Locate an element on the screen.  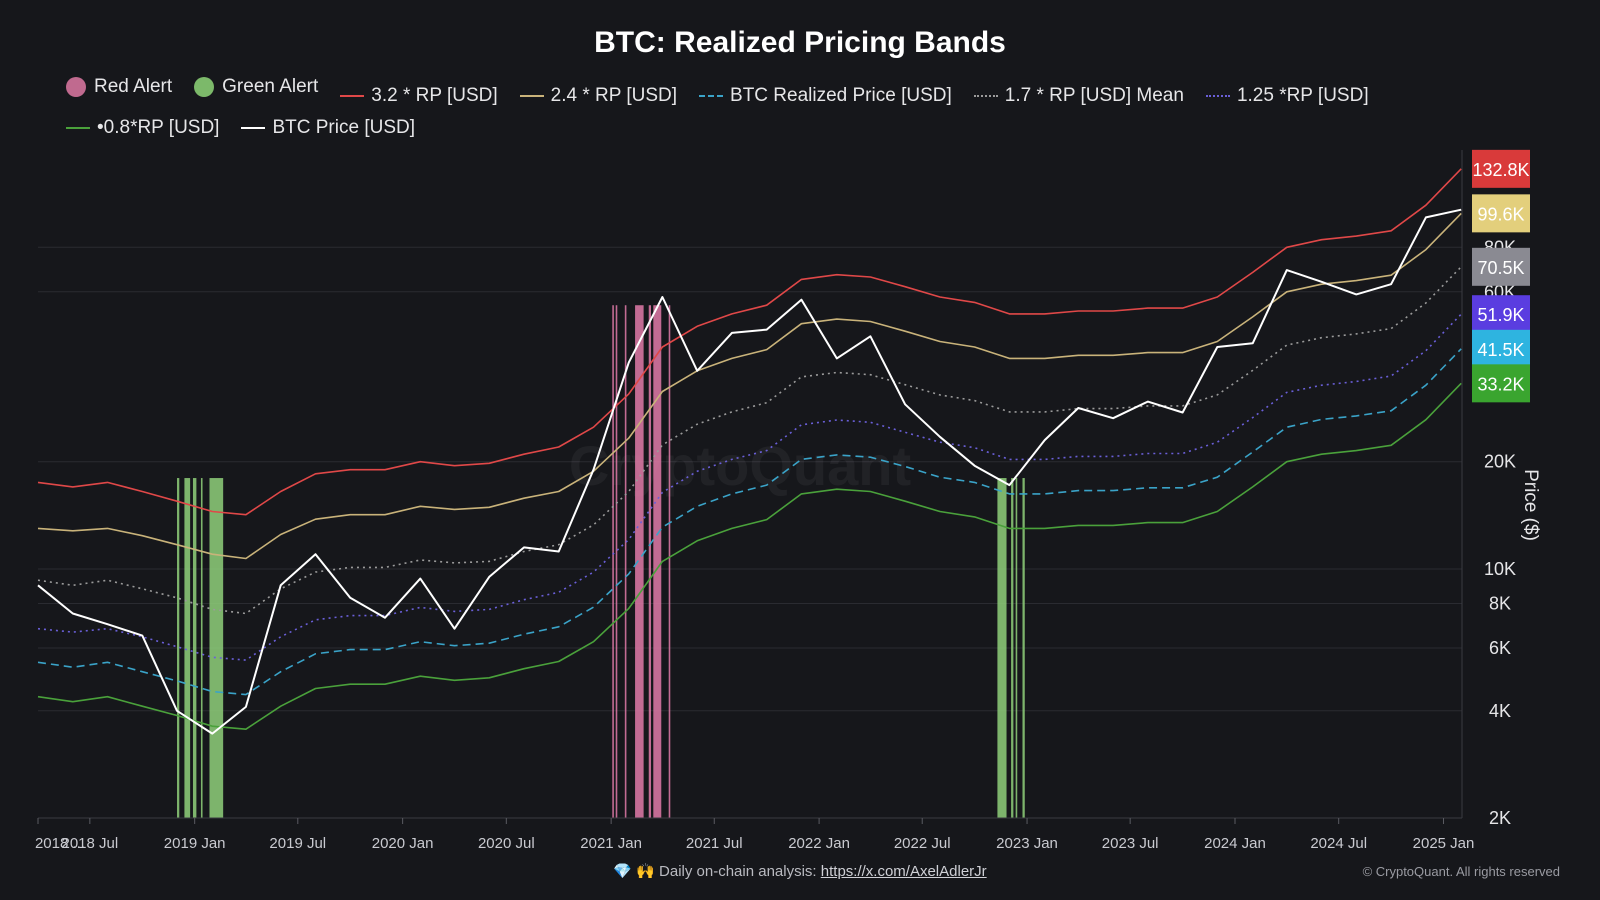
x-tick-label: 2023 Jul is located at coordinates (1130, 843).